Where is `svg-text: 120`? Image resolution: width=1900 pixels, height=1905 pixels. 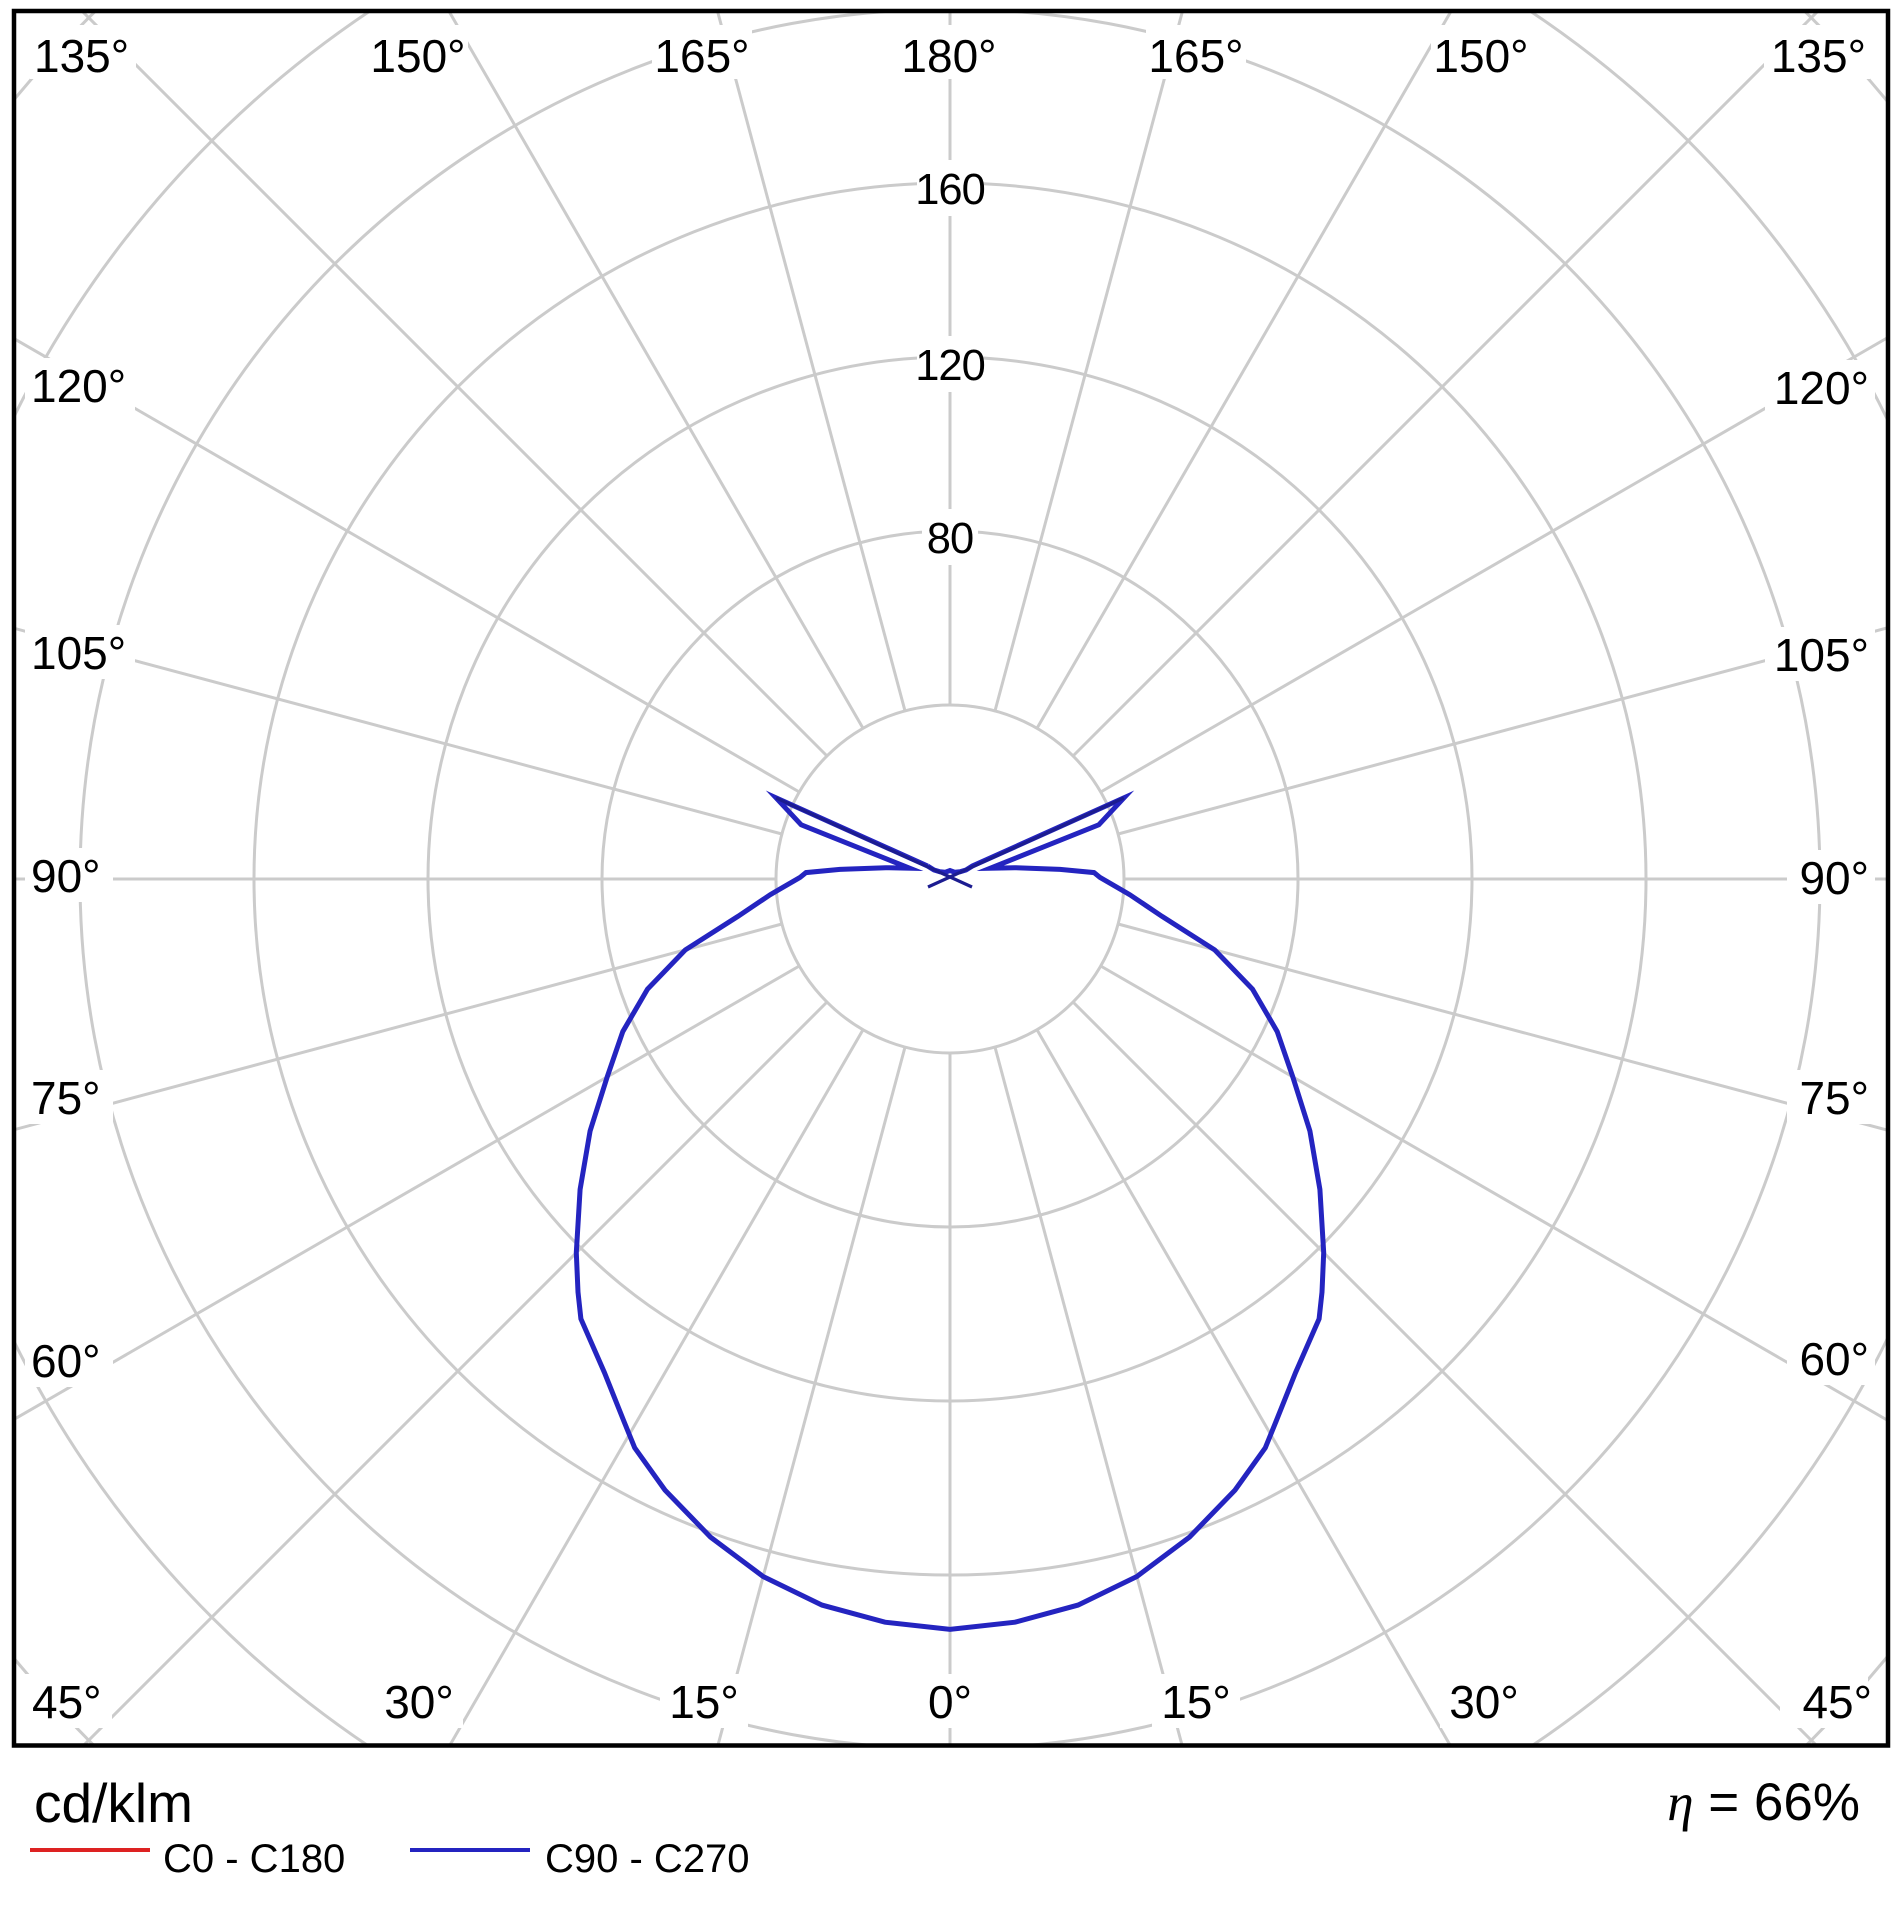
svg-text: 120 is located at coordinates (950, 366).